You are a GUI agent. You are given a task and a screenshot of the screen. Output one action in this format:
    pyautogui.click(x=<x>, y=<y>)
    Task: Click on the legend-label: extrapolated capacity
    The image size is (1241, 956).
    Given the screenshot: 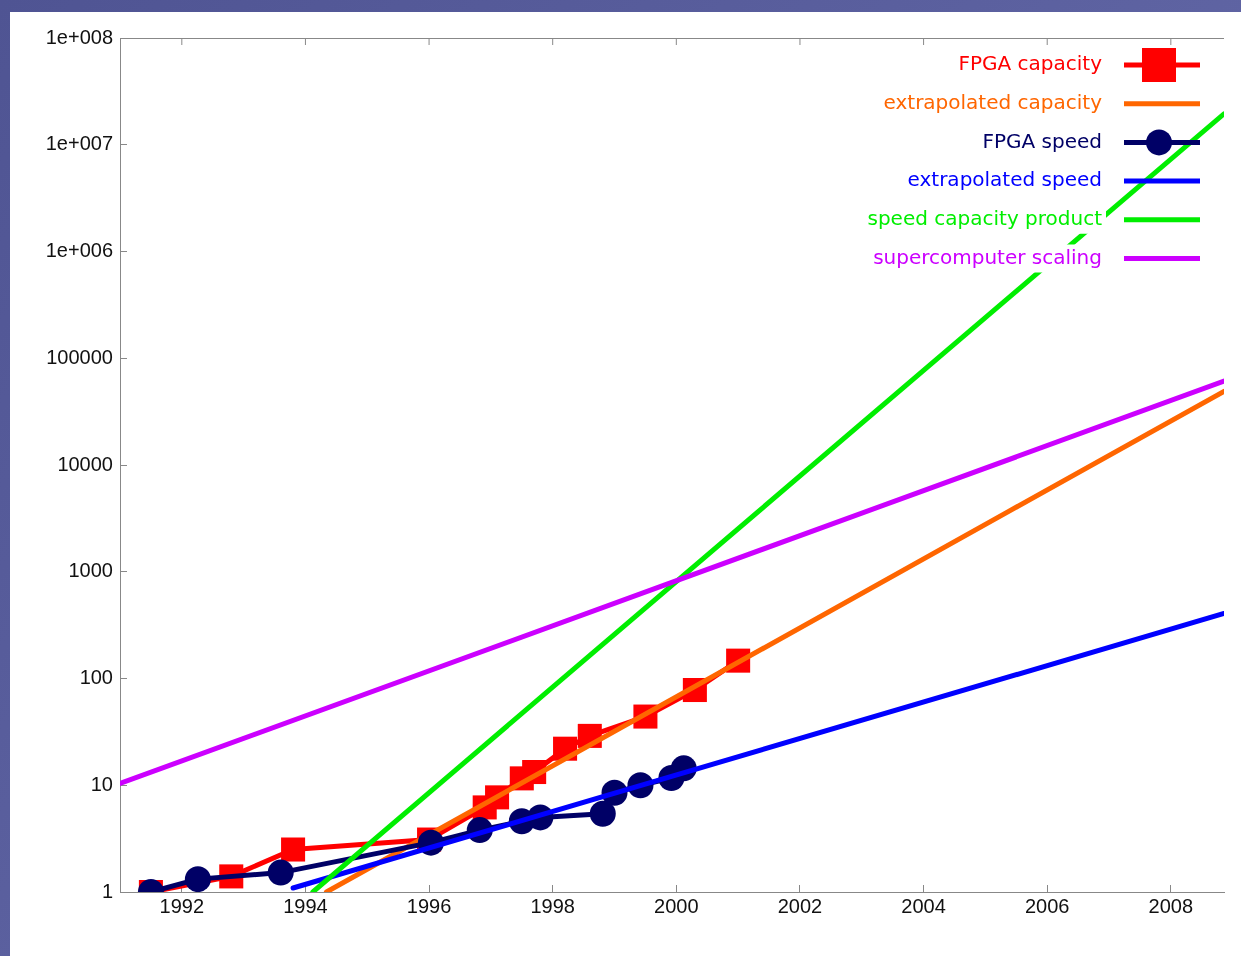 What is the action you would take?
    pyautogui.click(x=993, y=101)
    